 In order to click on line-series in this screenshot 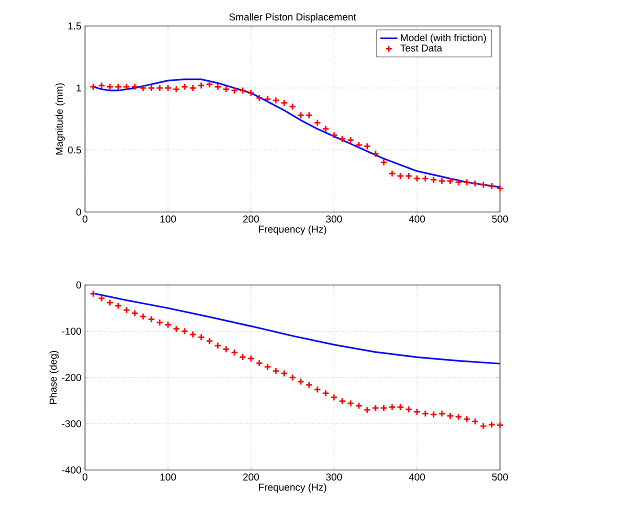, I will do `click(296, 328)`.